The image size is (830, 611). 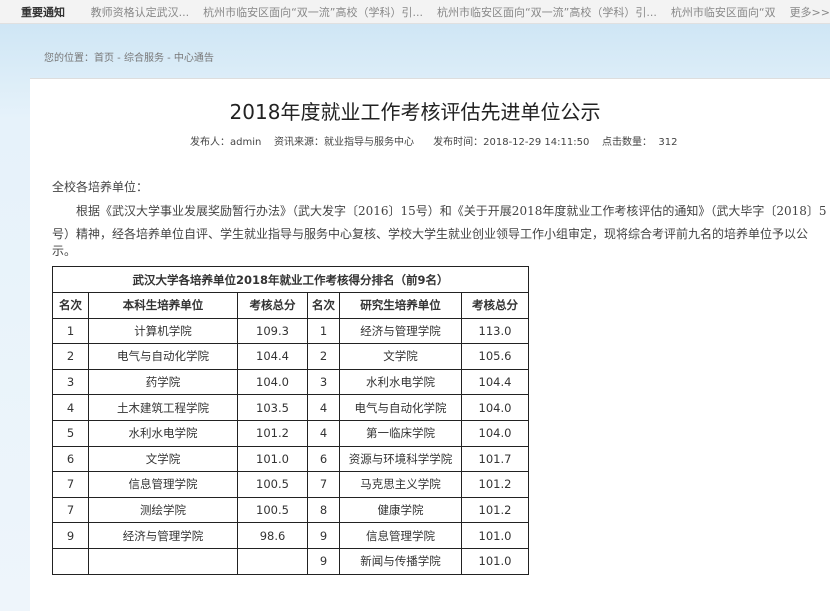 I want to click on table-cell: 103.5, so click(x=272, y=407).